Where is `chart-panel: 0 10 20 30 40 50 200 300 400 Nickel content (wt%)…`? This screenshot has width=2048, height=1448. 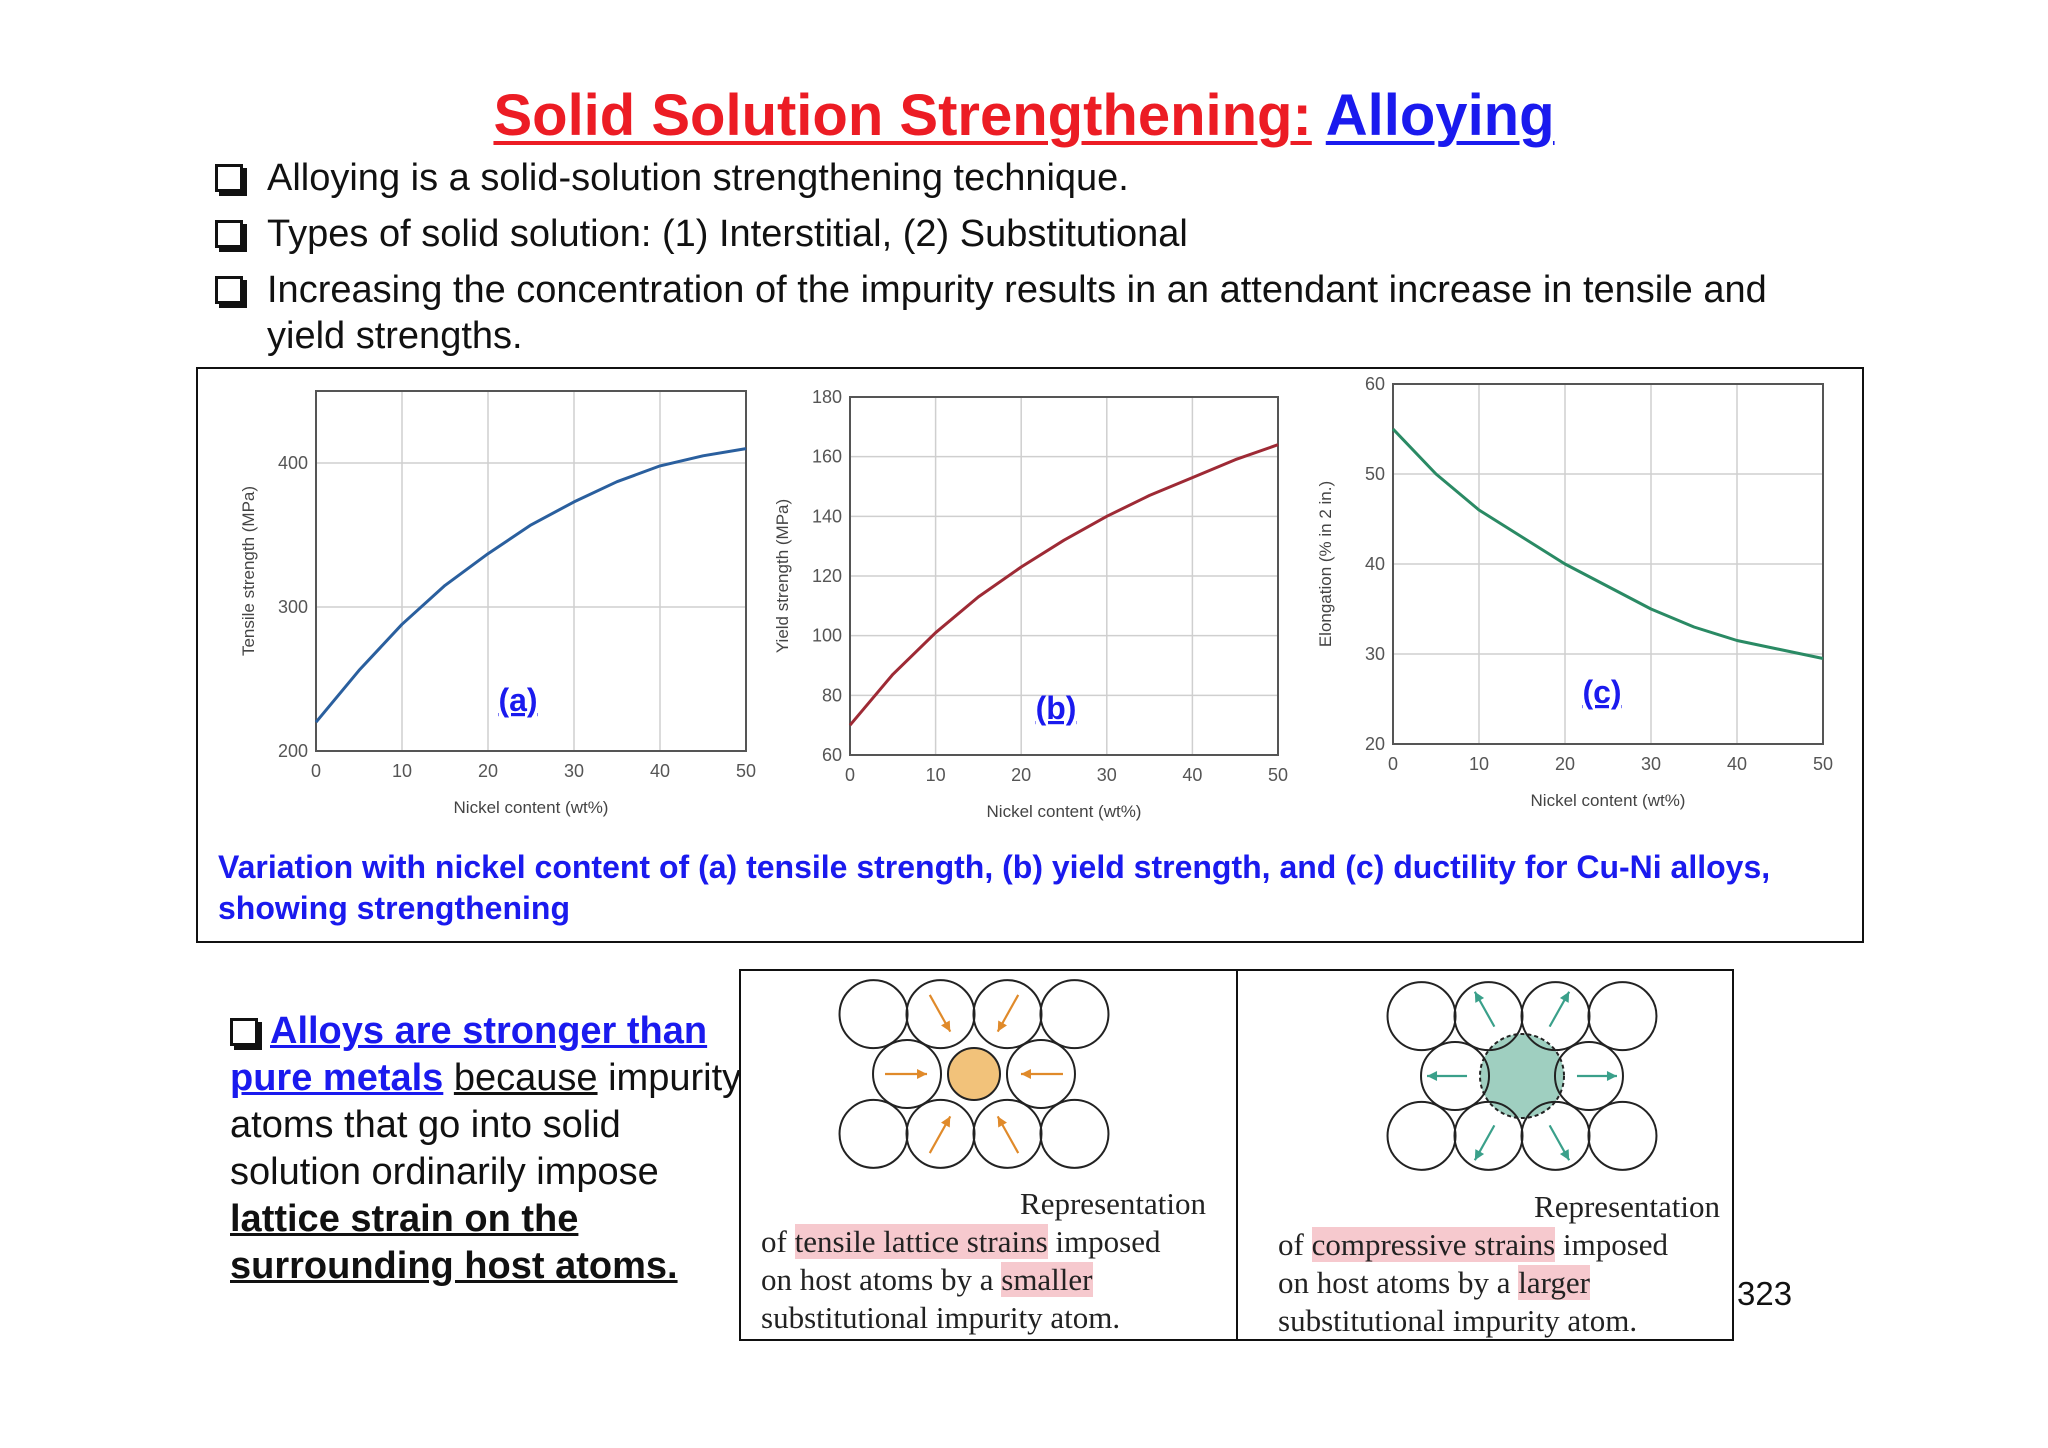 chart-panel: 0 10 20 30 40 50 200 300 400 Nickel content (wt%)… is located at coordinates (497, 603).